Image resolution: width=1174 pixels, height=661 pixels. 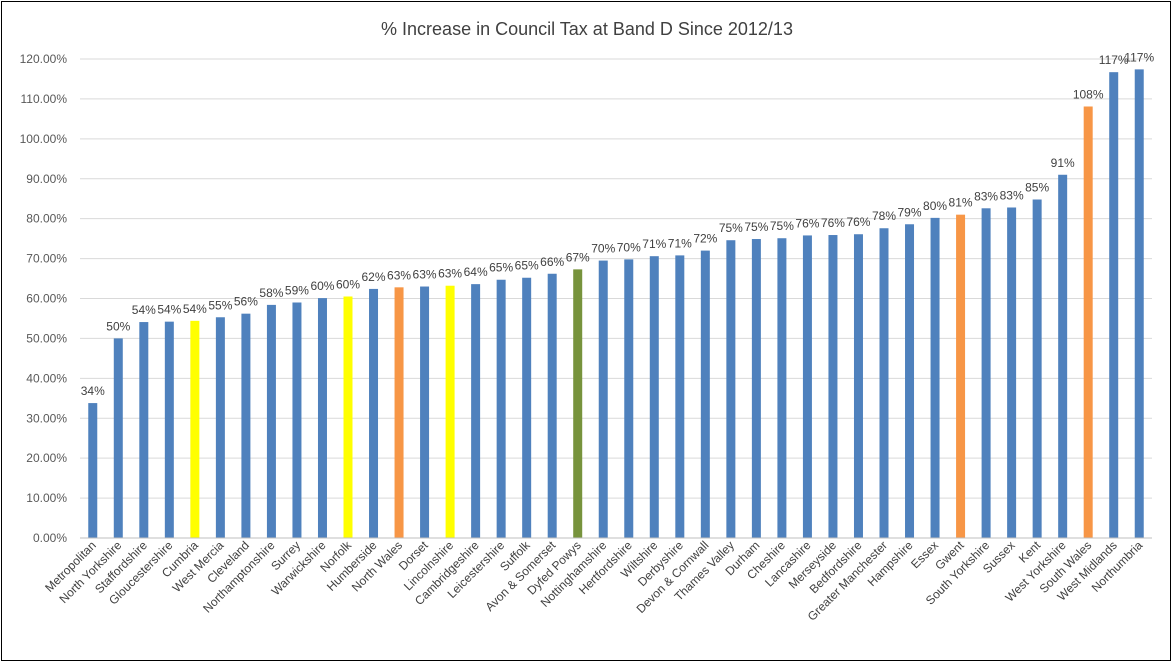 I want to click on y-tick-label: 60.00%, so click(x=46, y=299).